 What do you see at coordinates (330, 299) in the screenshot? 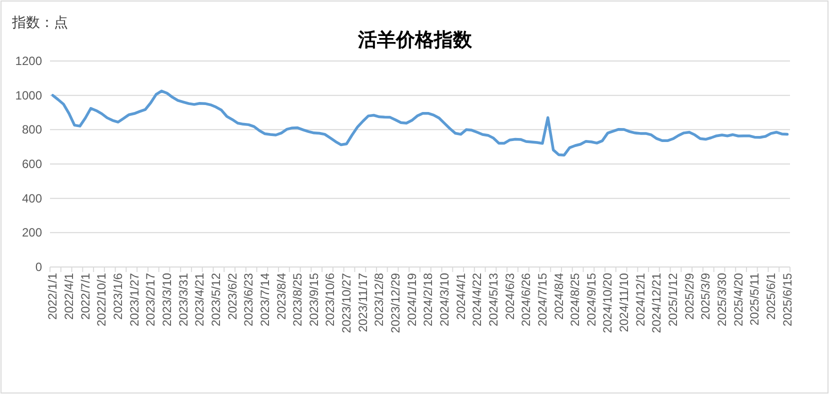
I see `x-tick-label: 2023/10/6` at bounding box center [330, 299].